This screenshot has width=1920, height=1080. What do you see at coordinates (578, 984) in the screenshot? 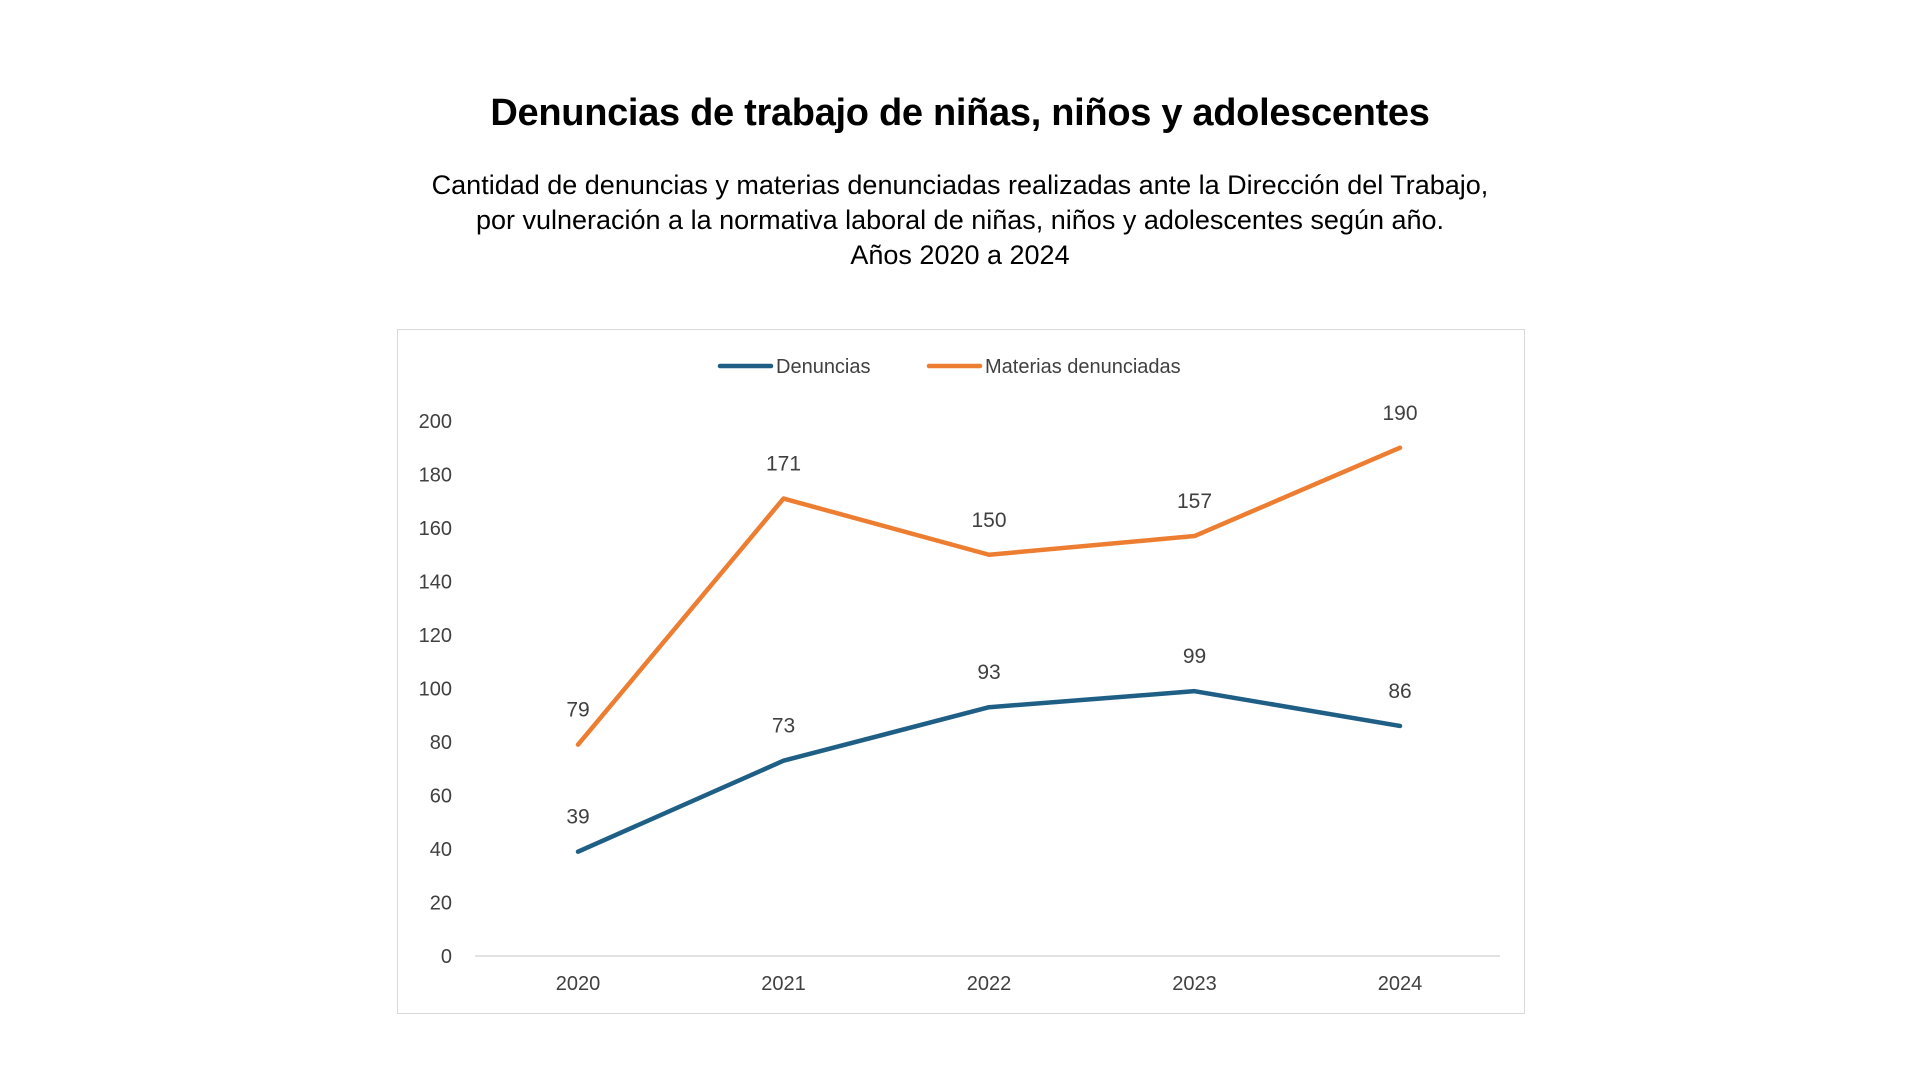
I see `x-tick-label: 2020` at bounding box center [578, 984].